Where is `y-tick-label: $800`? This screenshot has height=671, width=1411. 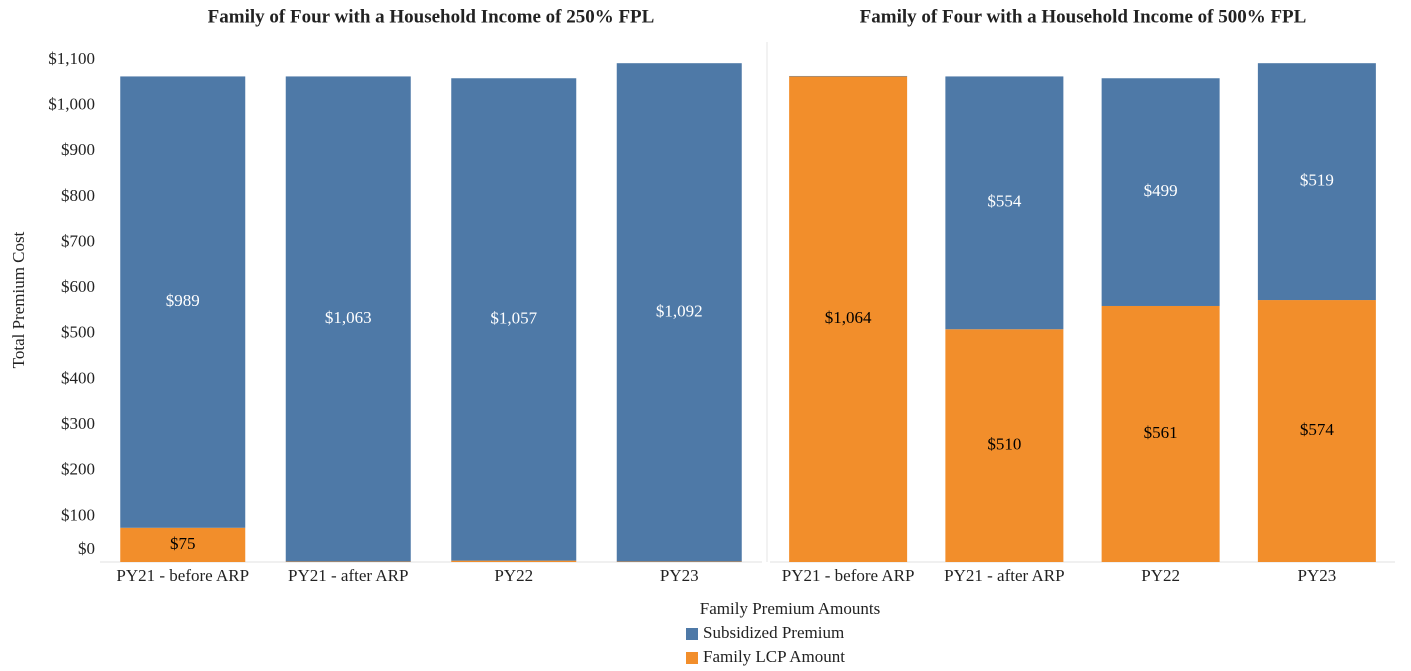 y-tick-label: $800 is located at coordinates (78, 195).